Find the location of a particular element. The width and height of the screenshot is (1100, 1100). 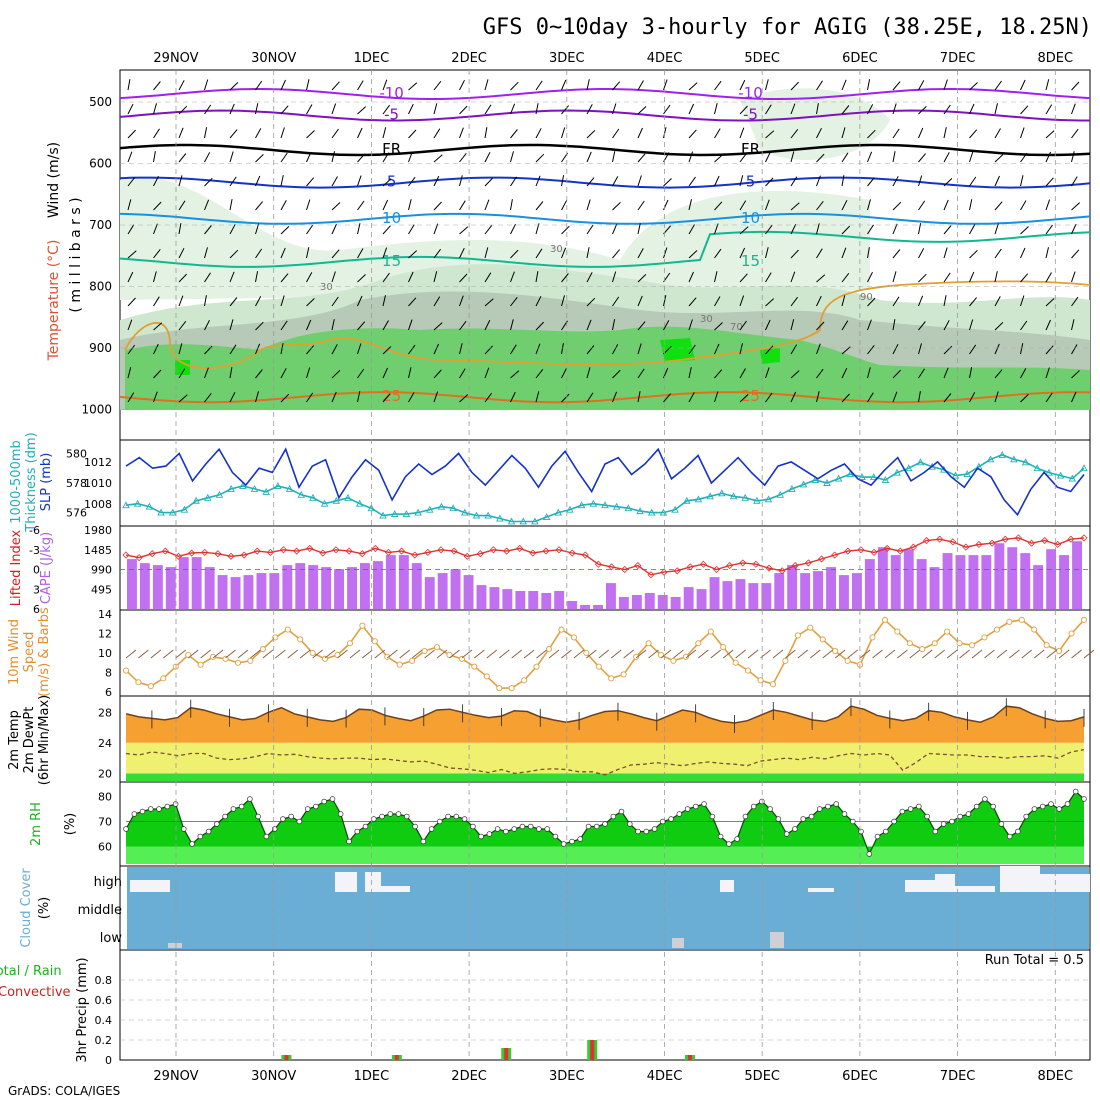

rh2m-unit-label-text: (%) is located at coordinates (70, 824).